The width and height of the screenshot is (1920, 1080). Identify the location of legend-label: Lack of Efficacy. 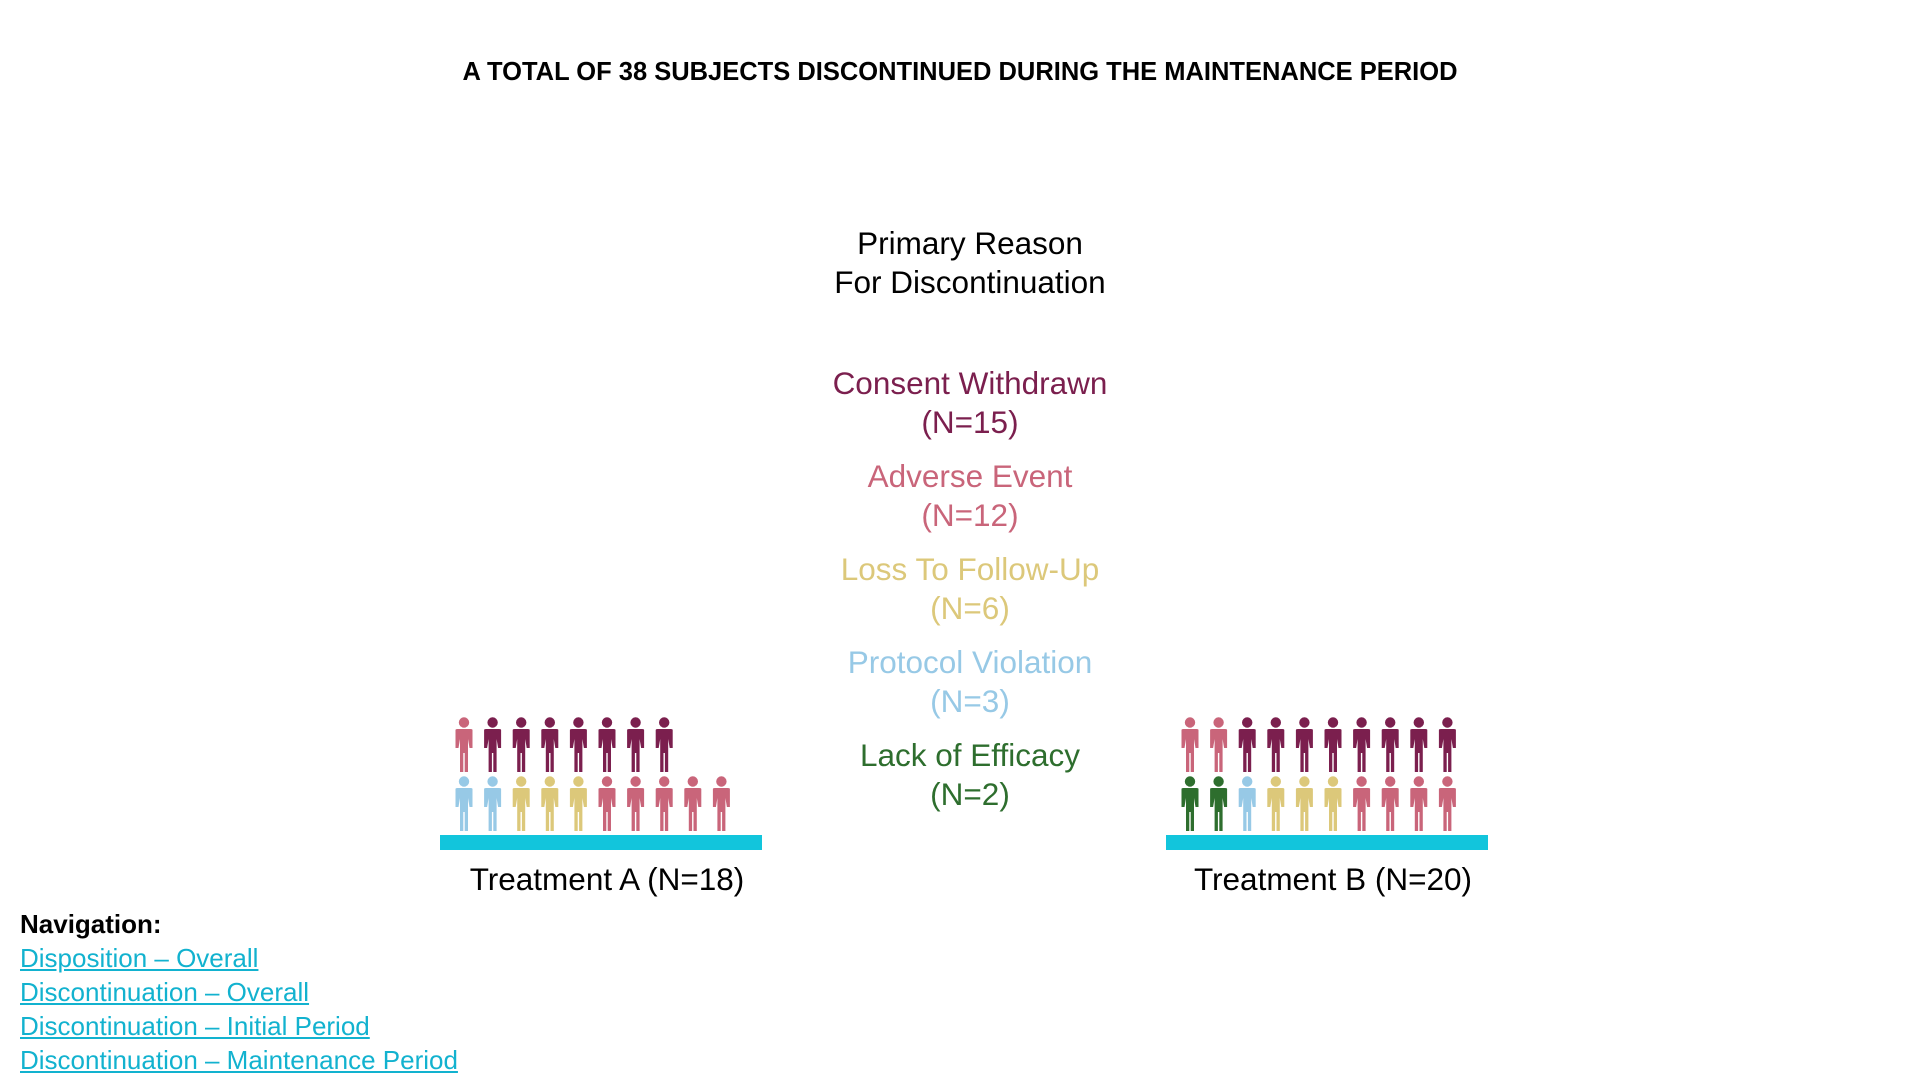
(970, 755).